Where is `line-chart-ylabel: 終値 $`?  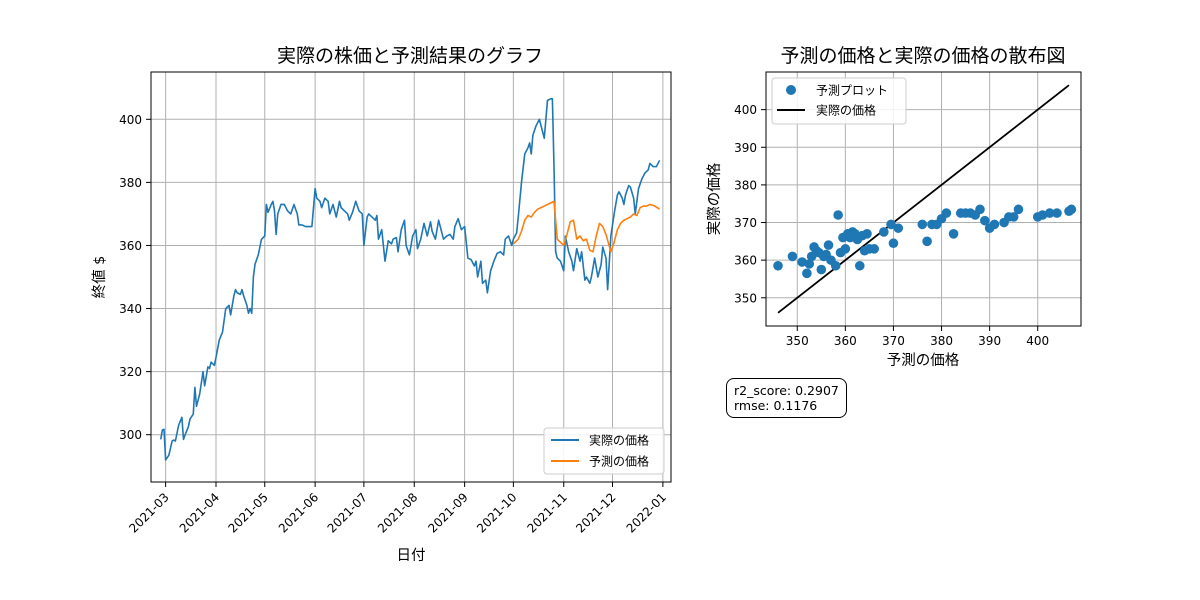 line-chart-ylabel: 終値 $ is located at coordinates (99, 277).